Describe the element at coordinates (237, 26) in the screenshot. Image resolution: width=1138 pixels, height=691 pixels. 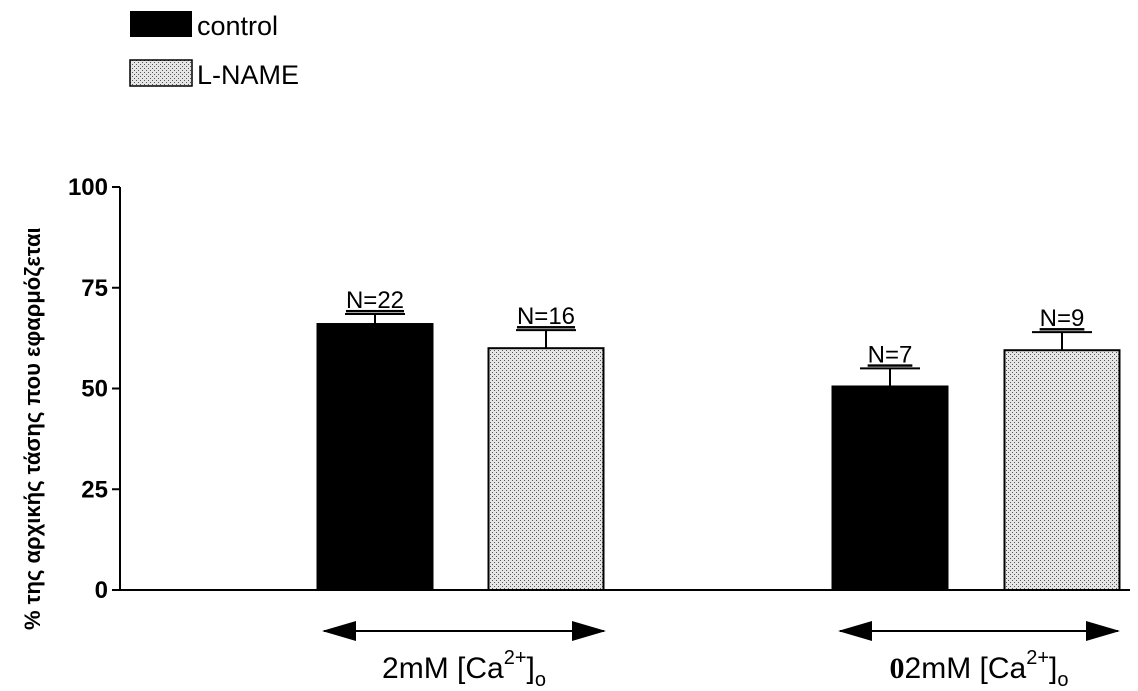
I see `legend-label-control: control` at that location.